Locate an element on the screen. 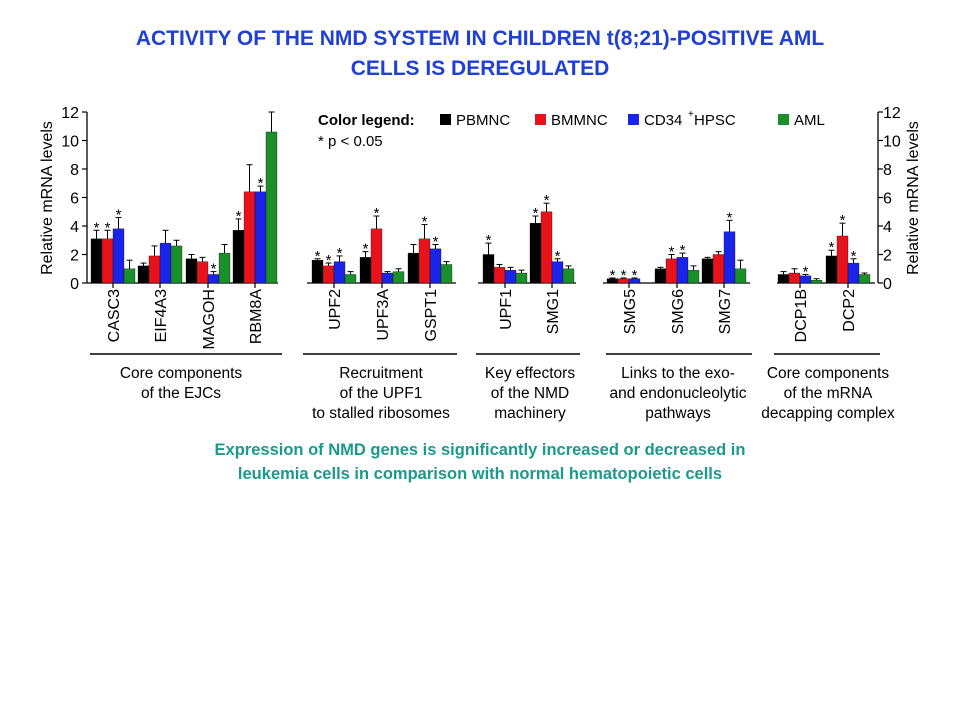 The image size is (960, 720). bar-UPF3A-AML is located at coordinates (398, 277).